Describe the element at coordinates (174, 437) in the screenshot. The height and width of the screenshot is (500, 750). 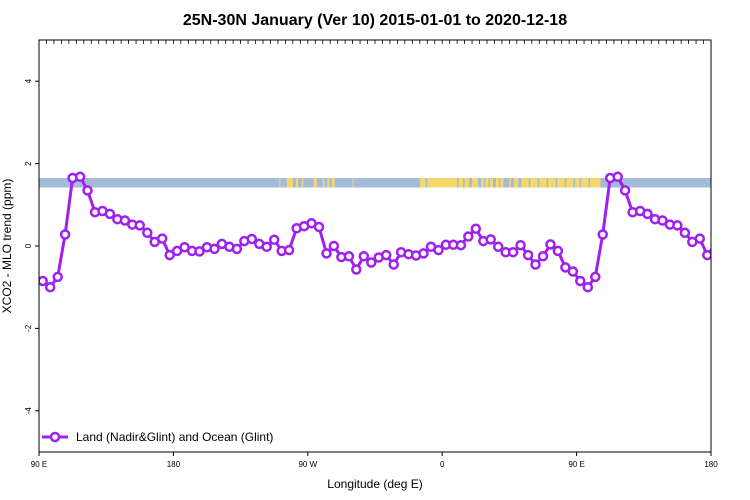
I see `legend-entry-label: Land (Nadir&Glint) and Ocean (Glint)` at that location.